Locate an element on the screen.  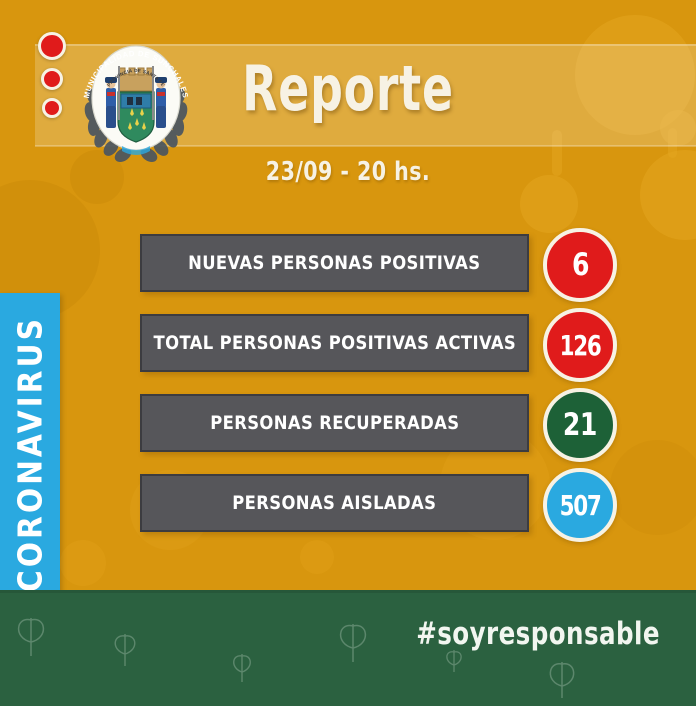
stat-label-bar: NUEVAS PERSONAS POSITIVAS is located at coordinates (334, 263).